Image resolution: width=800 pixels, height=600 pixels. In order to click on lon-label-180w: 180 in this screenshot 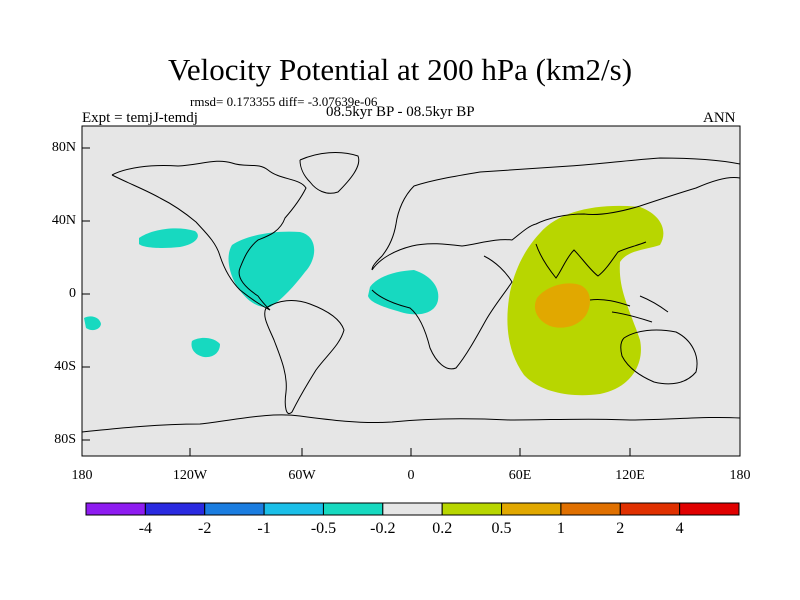, I will do `click(82, 475)`.